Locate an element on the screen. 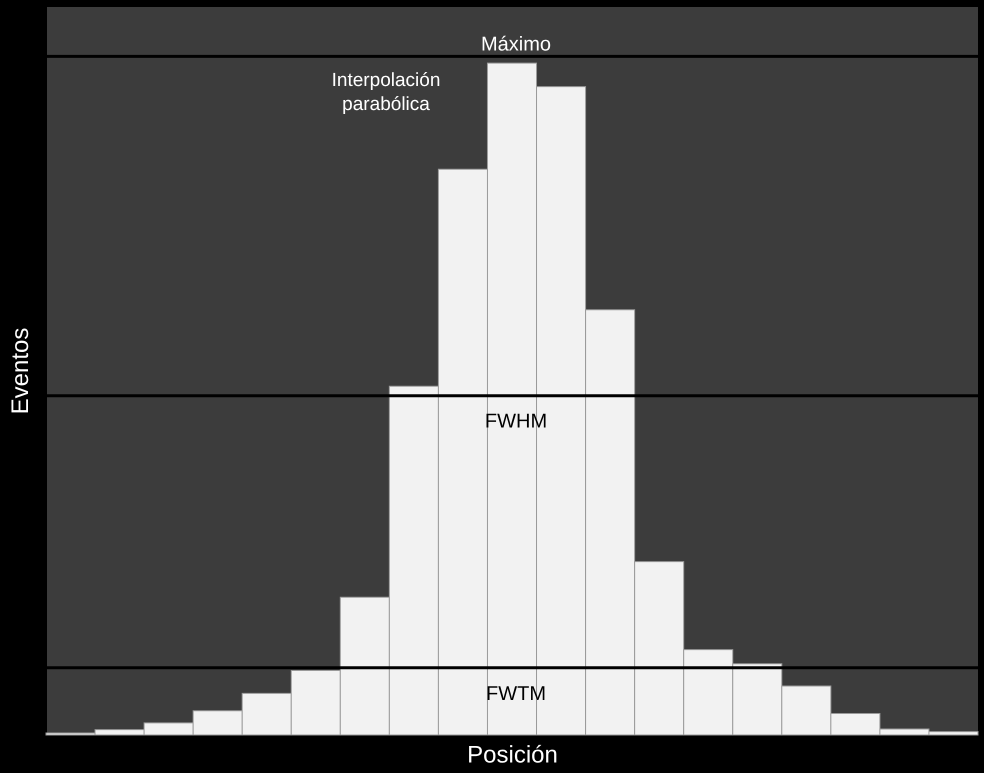 Image resolution: width=984 pixels, height=773 pixels. annotation: Interpolación parabólica is located at coordinates (386, 92).